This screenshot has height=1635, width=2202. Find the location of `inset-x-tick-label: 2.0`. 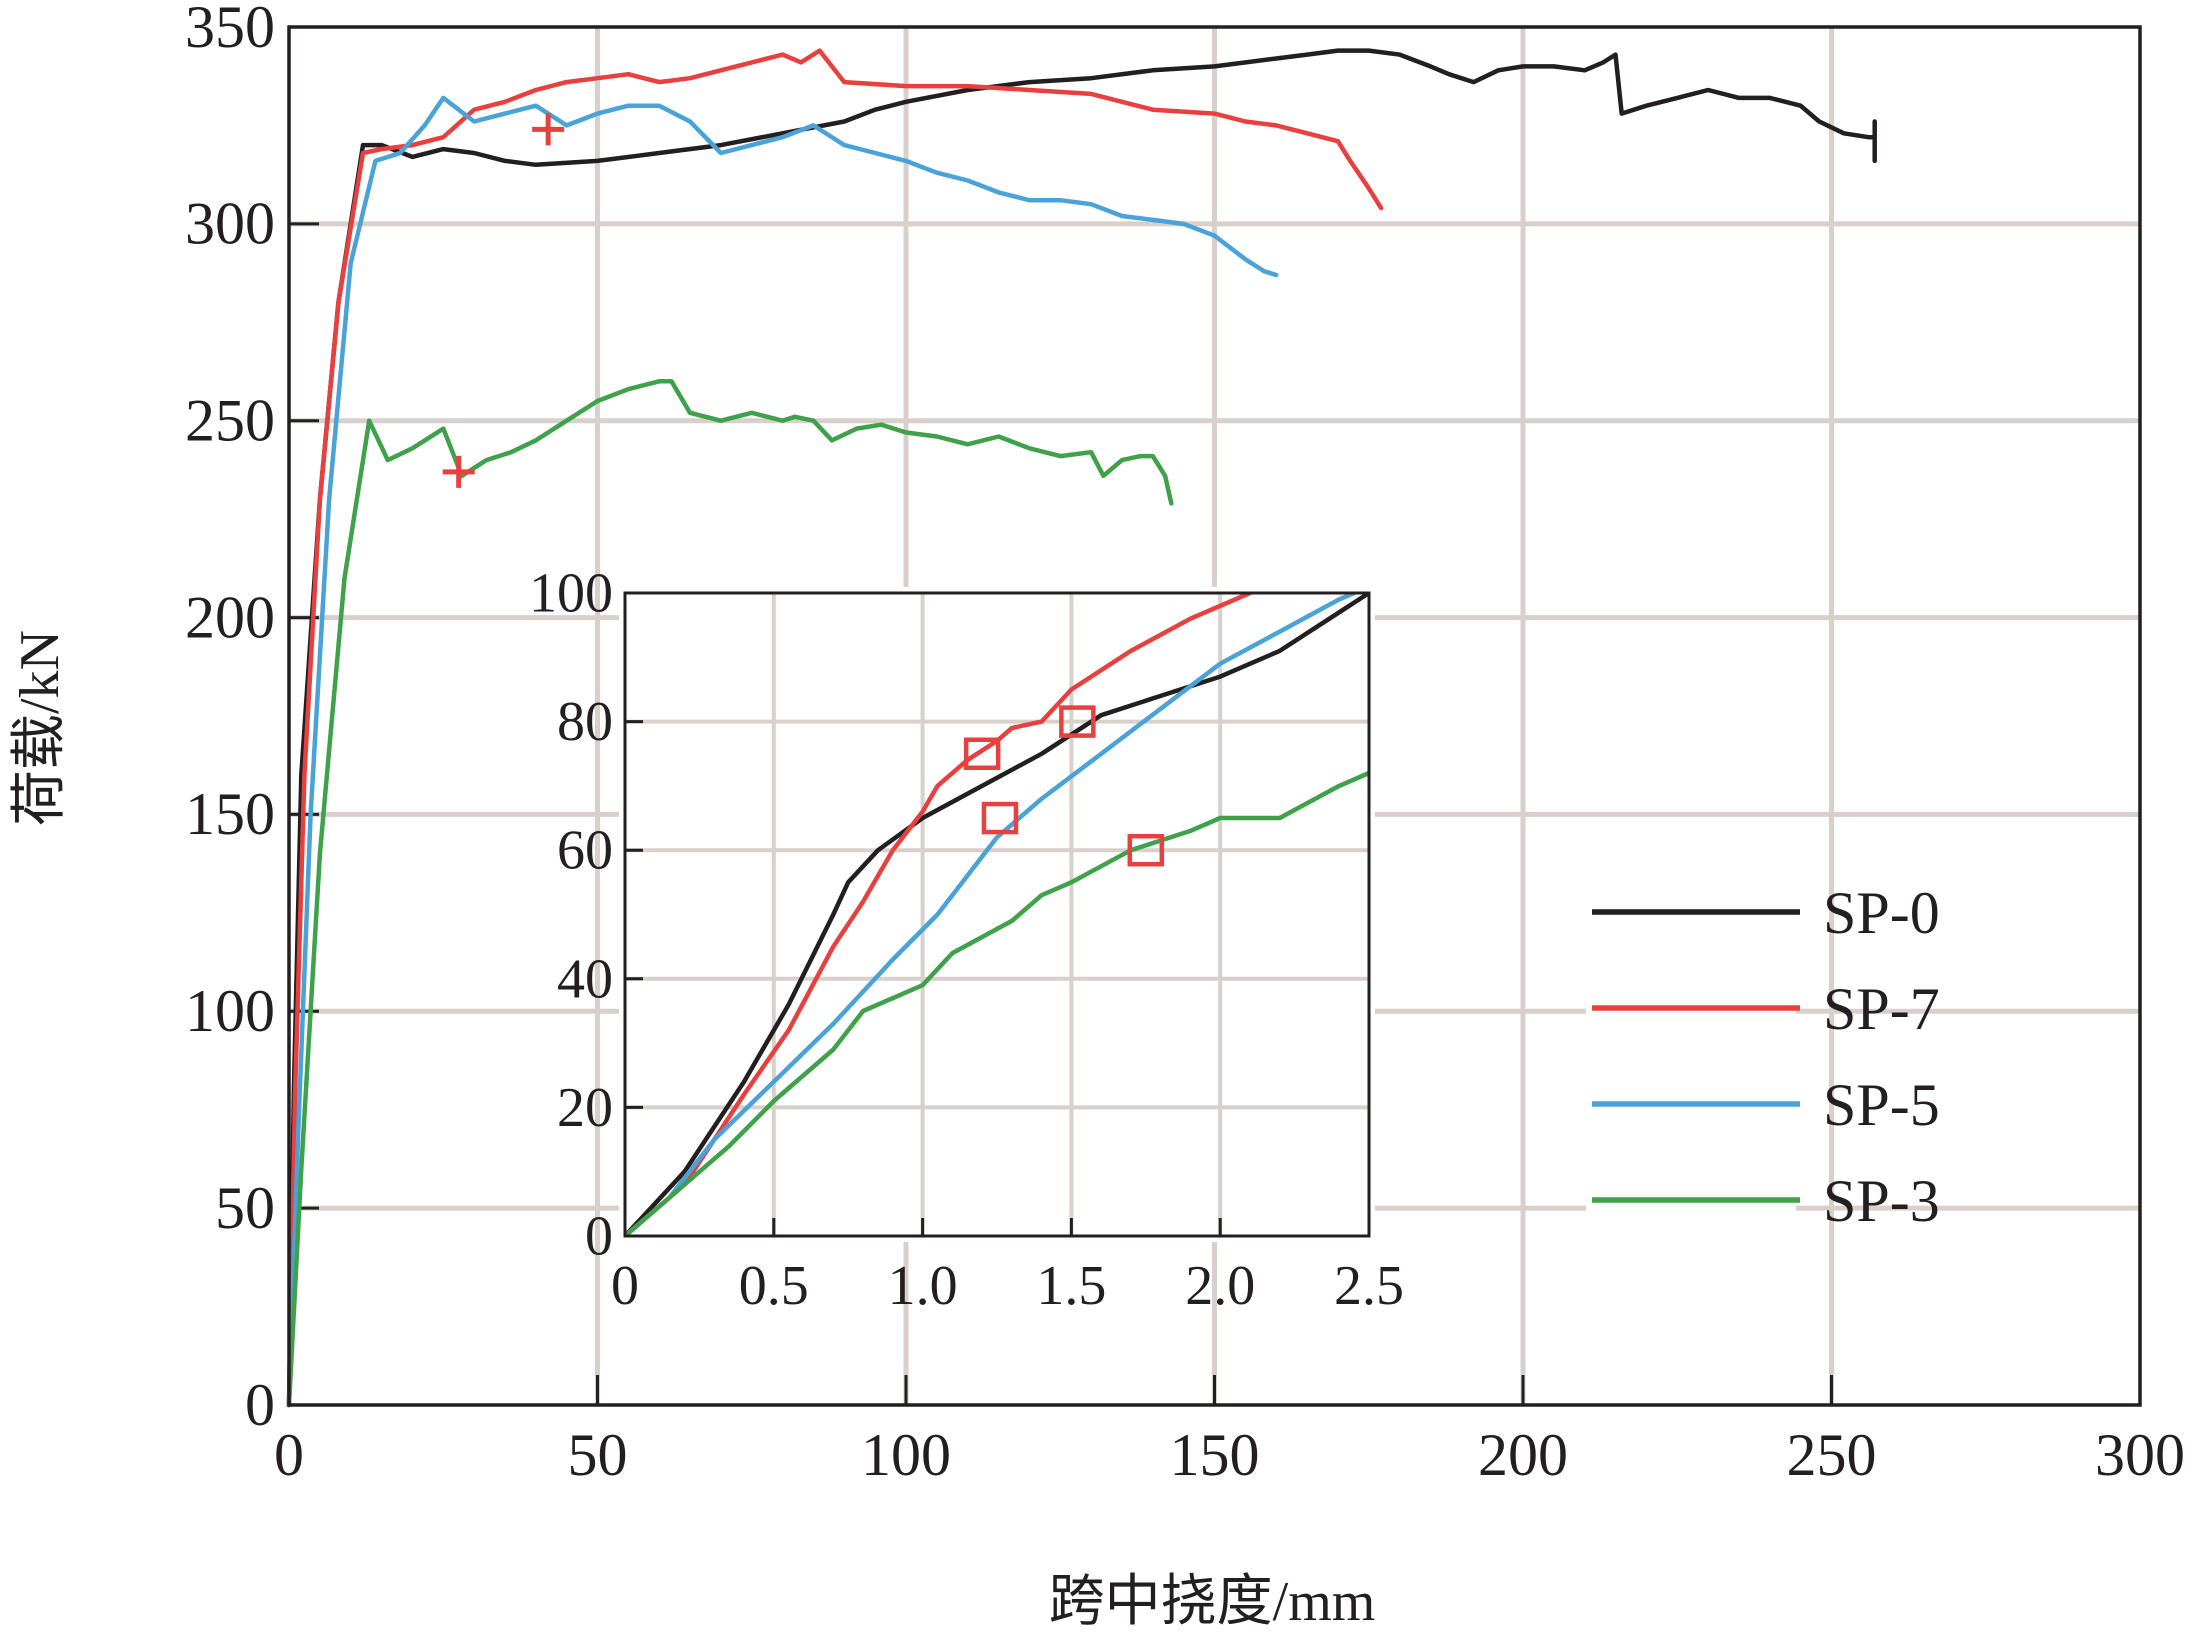

inset-x-tick-label: 2.0 is located at coordinates (1220, 1286).